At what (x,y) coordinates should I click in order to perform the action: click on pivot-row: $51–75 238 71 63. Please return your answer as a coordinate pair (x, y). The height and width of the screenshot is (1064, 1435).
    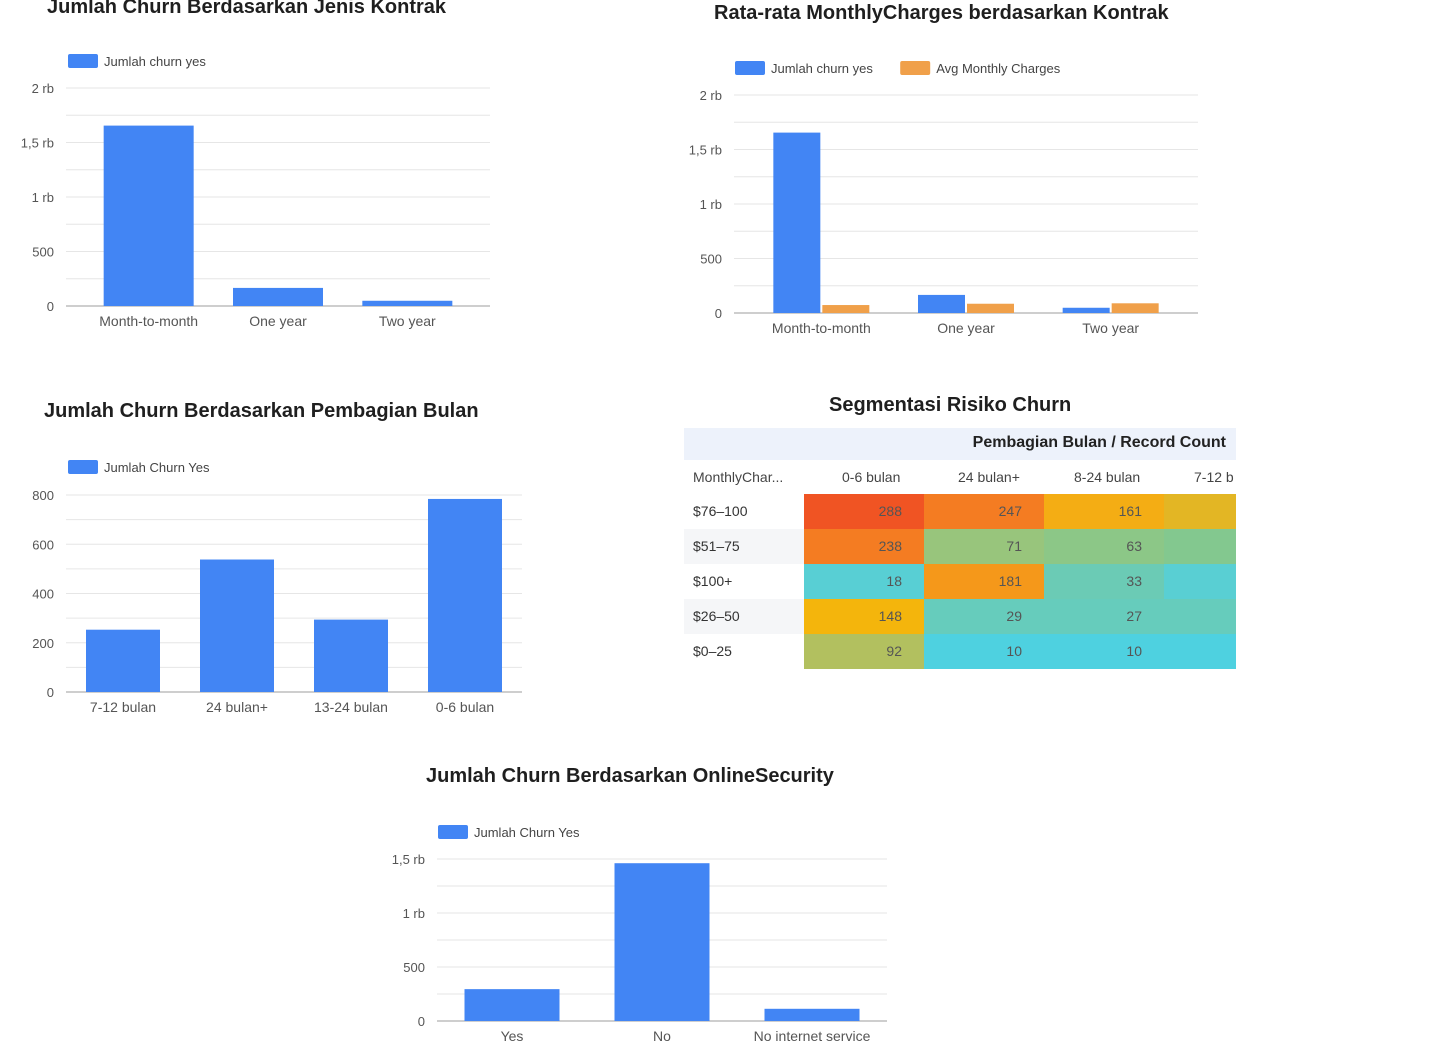
    Looking at the image, I should click on (960, 546).